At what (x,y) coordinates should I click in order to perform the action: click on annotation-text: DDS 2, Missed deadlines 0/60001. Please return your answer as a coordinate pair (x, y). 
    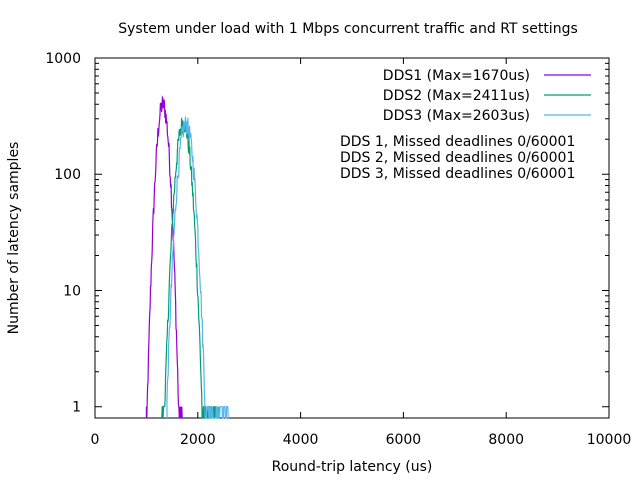
    Looking at the image, I should click on (457, 158).